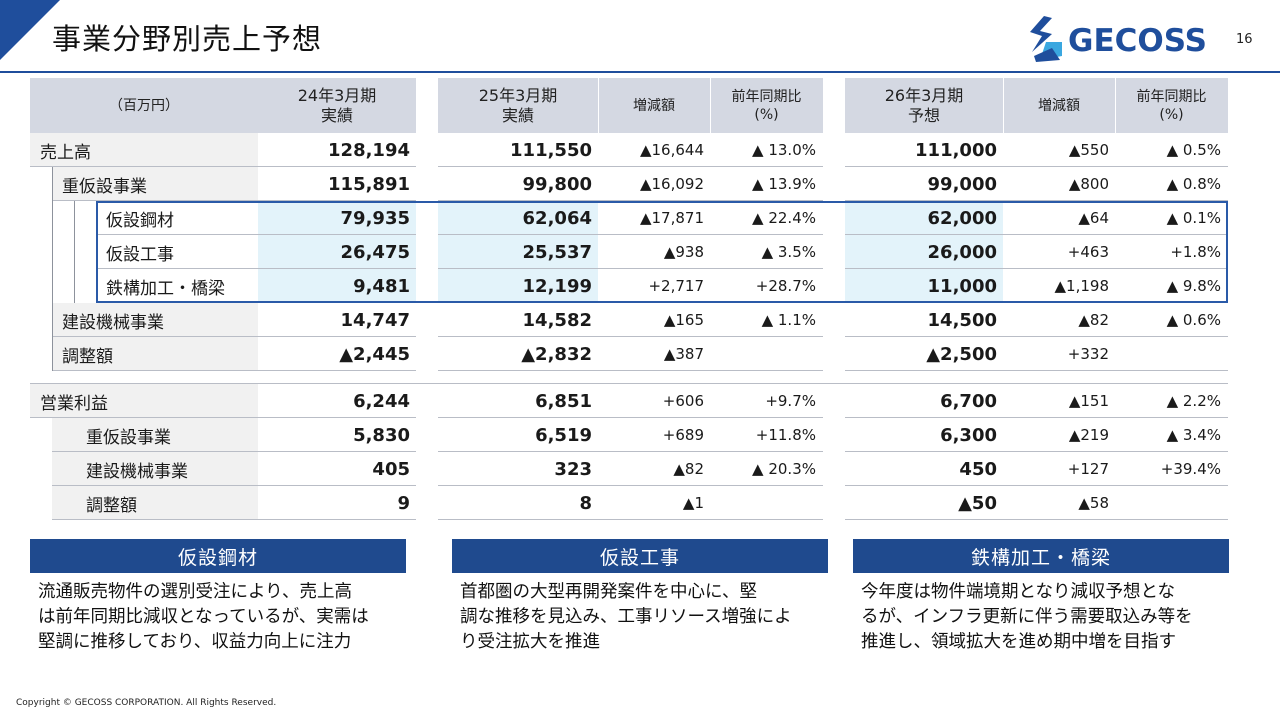  I want to click on gecoss-logo-icon: GECOSS, so click(1118, 39).